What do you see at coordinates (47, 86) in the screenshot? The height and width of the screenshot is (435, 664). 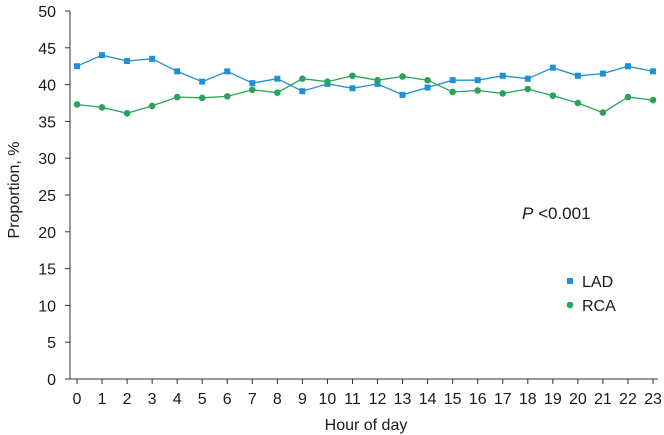 I see `y-tick-label: 40` at bounding box center [47, 86].